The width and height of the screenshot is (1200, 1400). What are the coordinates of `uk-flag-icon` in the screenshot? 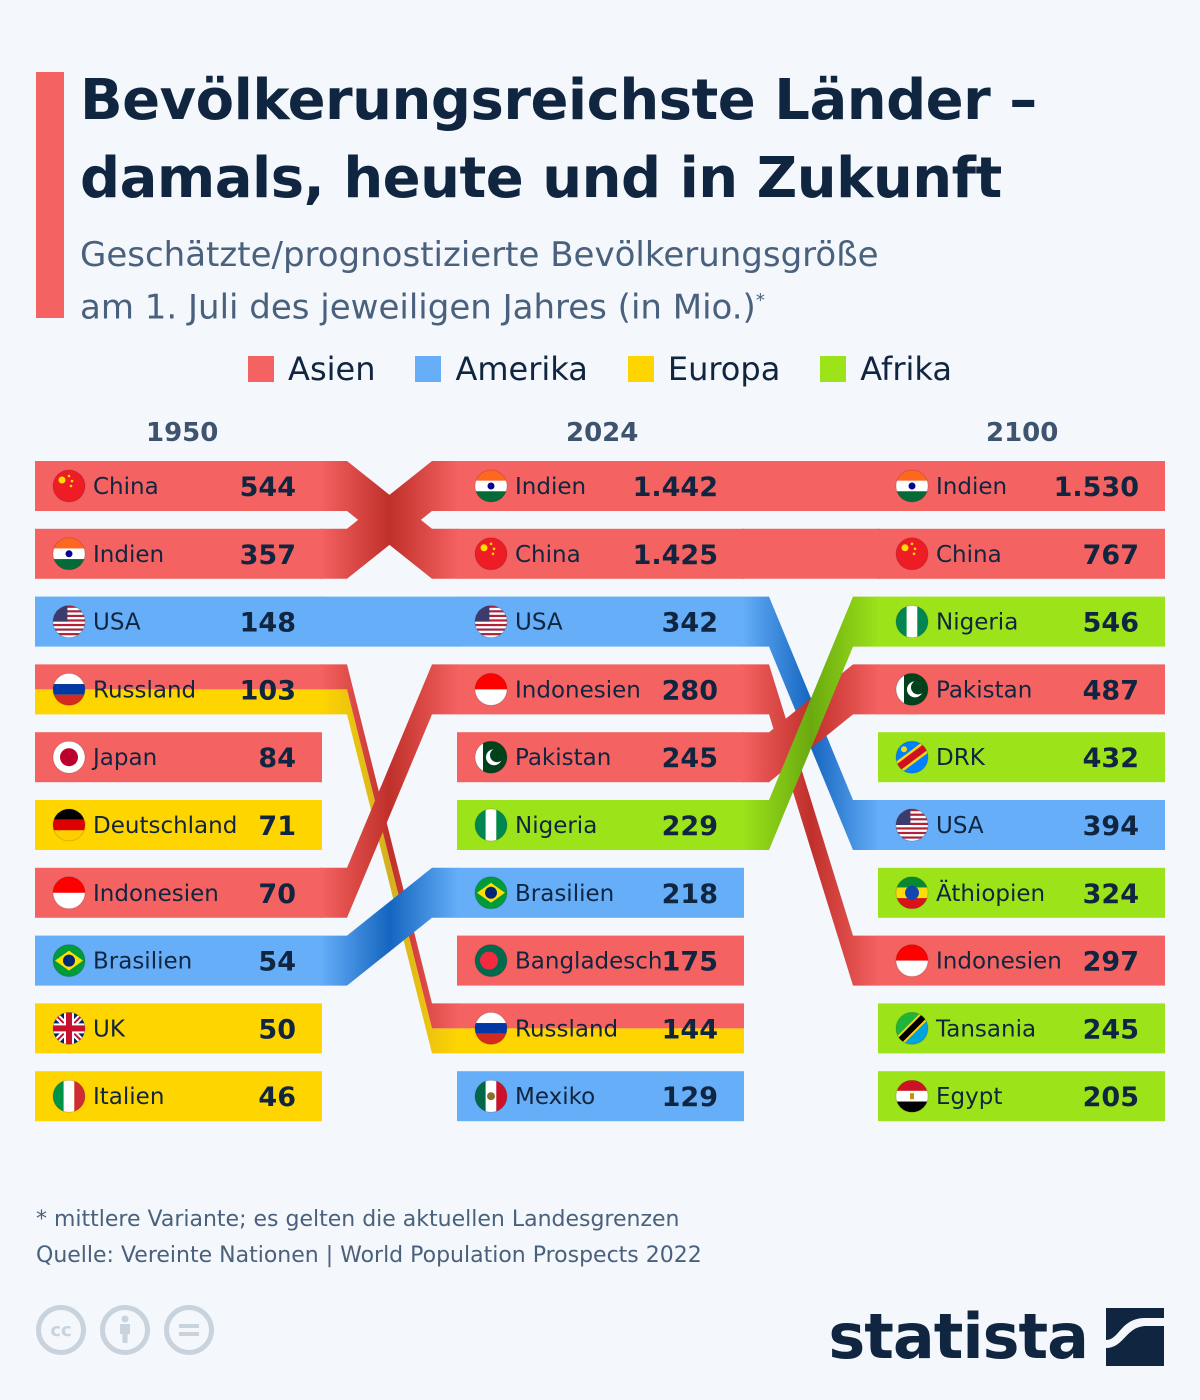 It's located at (69, 1028).